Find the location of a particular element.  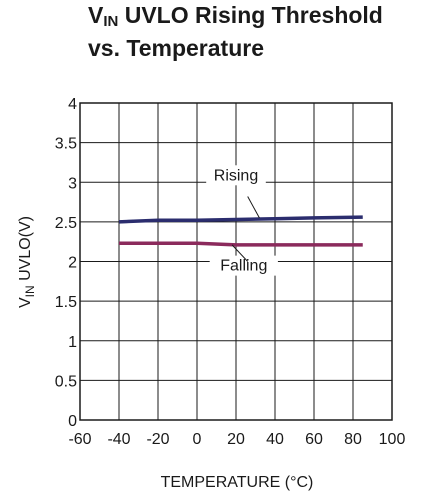

x-tick-label: 0 is located at coordinates (197, 439).